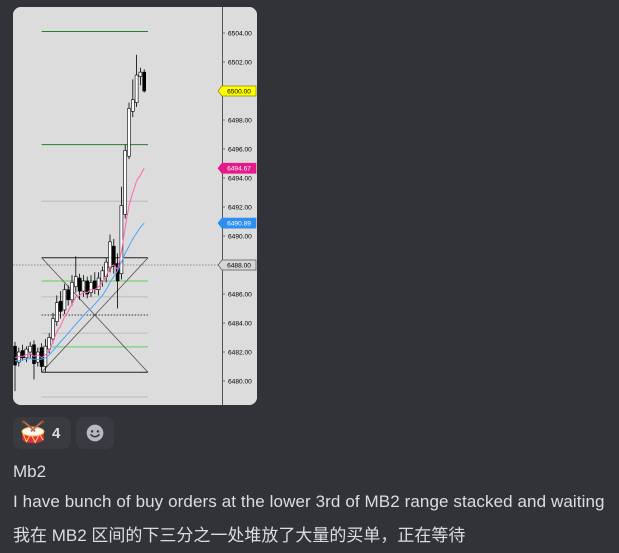 The width and height of the screenshot is (619, 553). What do you see at coordinates (240, 294) in the screenshot?
I see `price-axis-label: 6486.00` at bounding box center [240, 294].